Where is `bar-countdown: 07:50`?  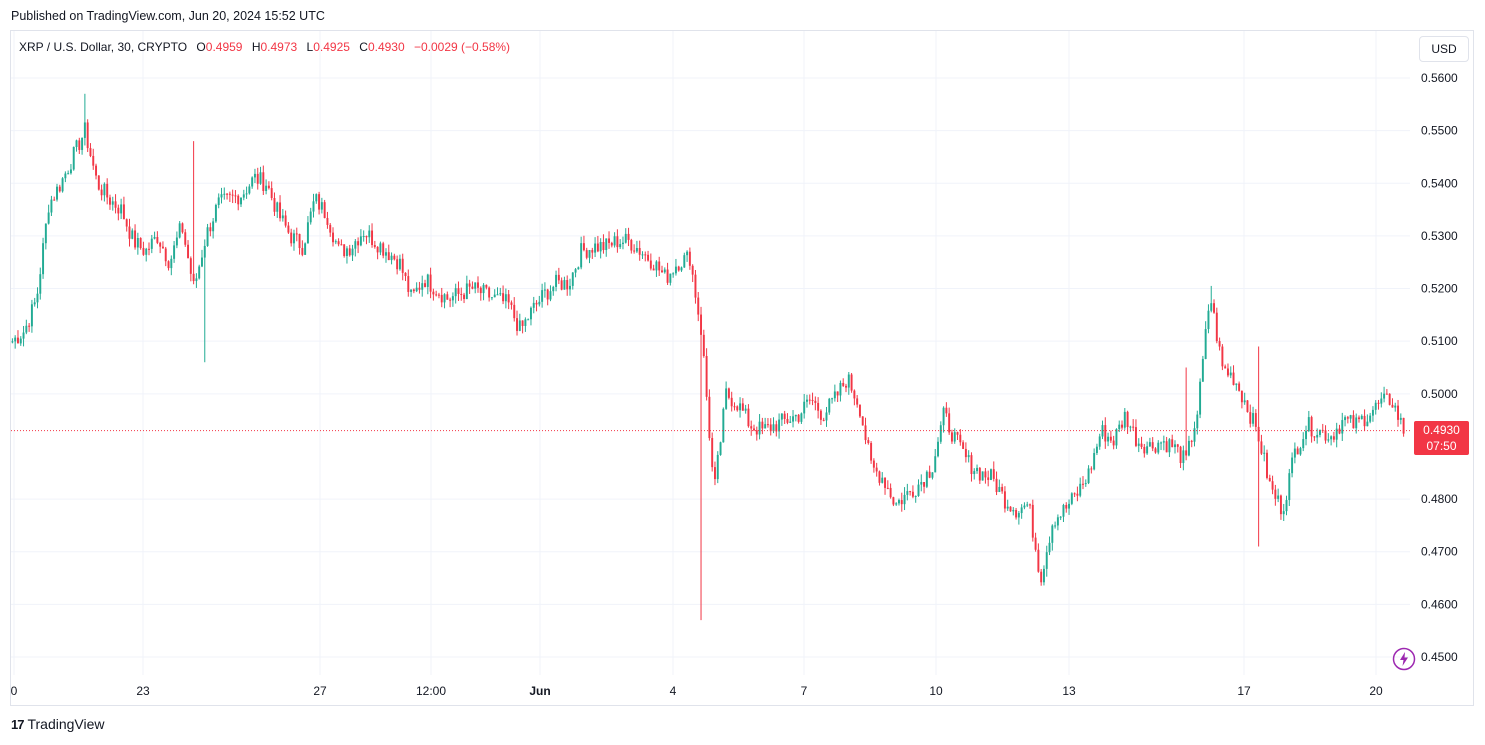
bar-countdown: 07:50 is located at coordinates (1441, 446).